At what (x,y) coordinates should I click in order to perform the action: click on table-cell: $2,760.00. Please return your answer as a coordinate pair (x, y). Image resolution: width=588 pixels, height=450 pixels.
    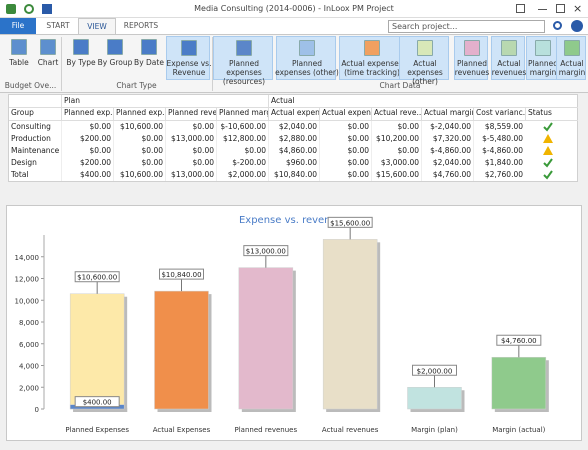
    Looking at the image, I should click on (499, 175).